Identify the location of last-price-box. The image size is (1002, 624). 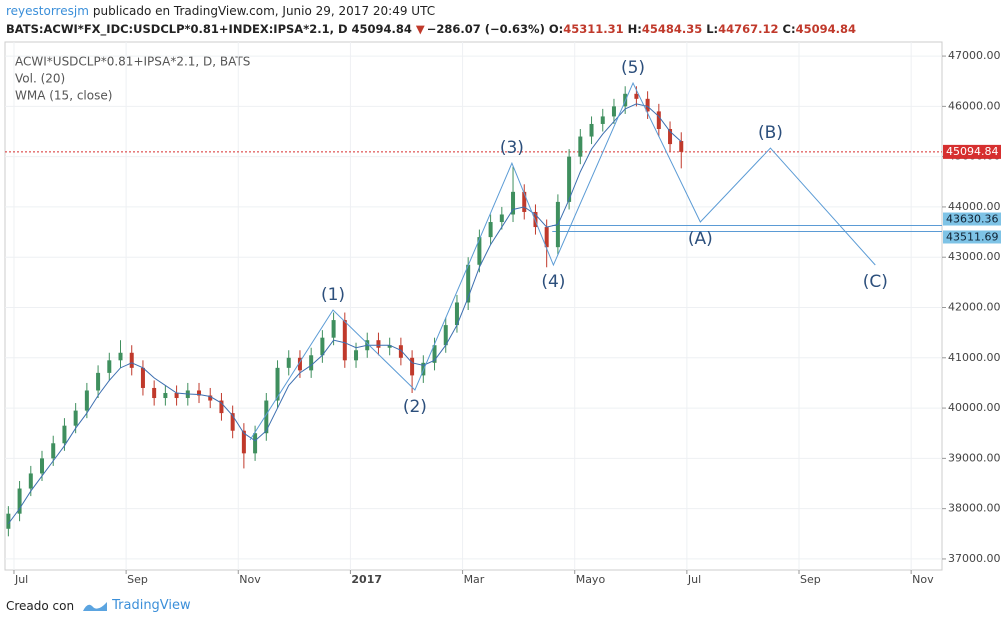
(972, 151).